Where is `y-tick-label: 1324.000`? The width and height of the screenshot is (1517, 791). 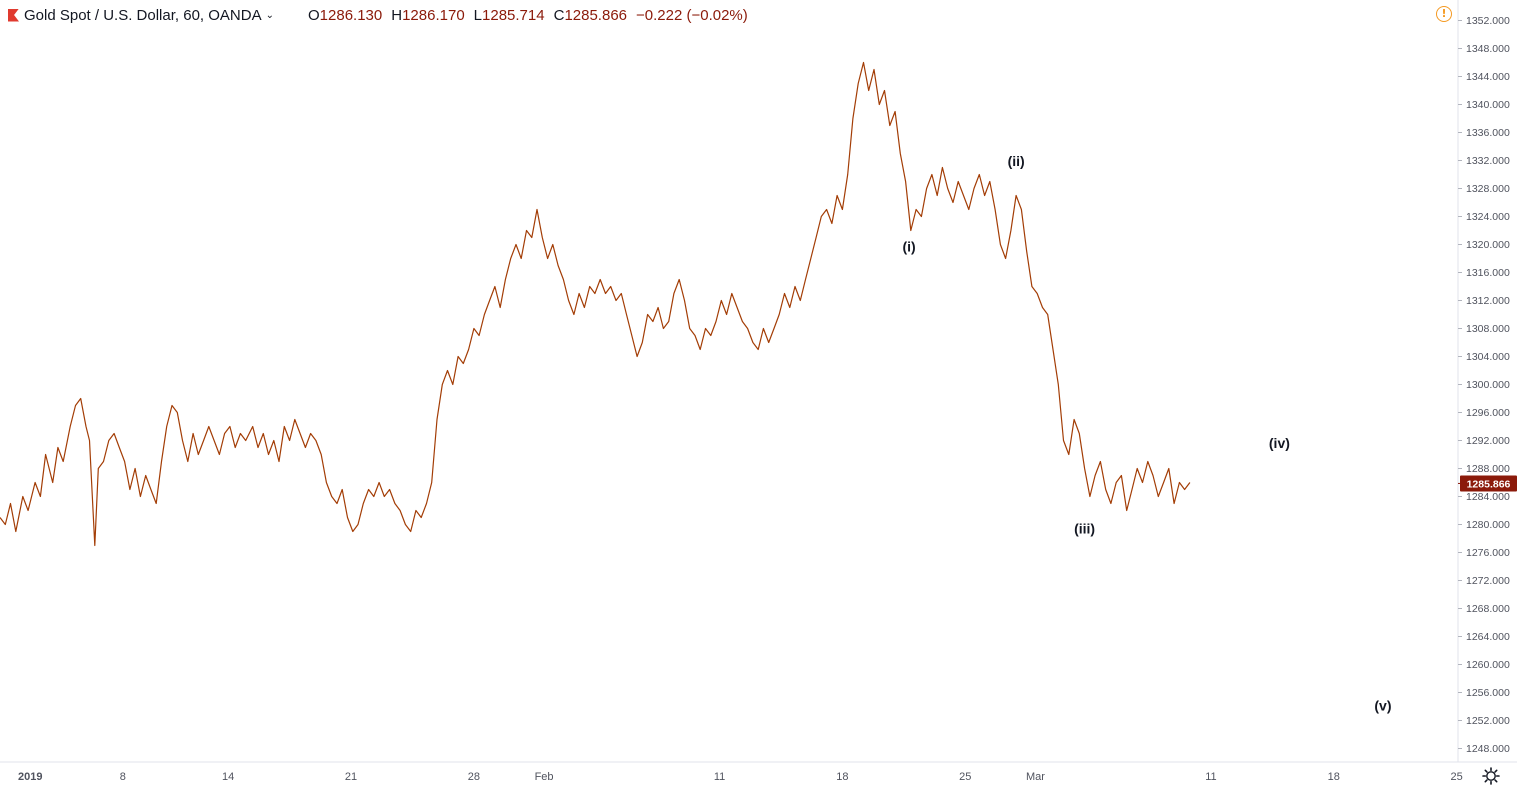 y-tick-label: 1324.000 is located at coordinates (1488, 217).